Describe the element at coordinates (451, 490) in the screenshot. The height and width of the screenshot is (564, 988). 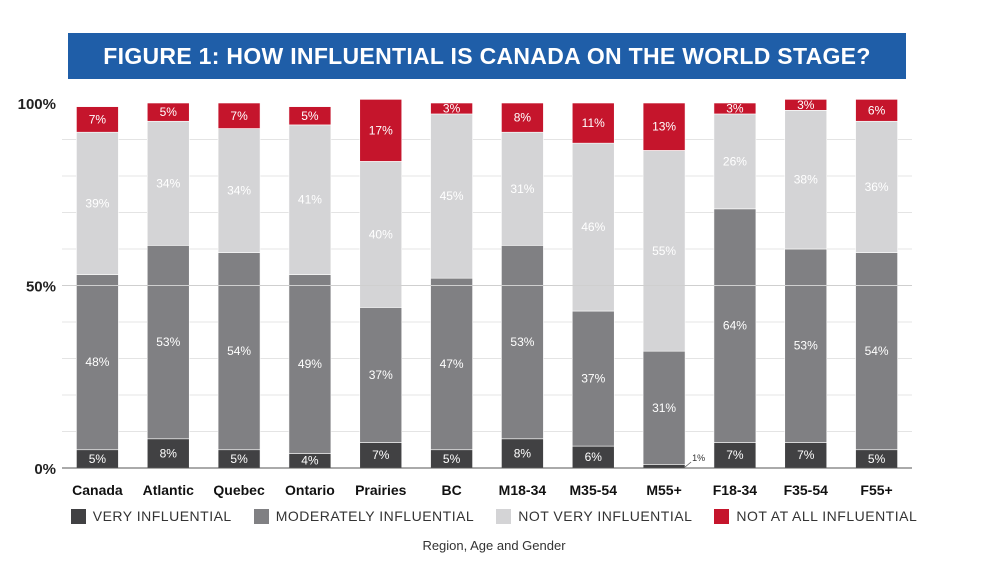
I see `x-tick-label: BC` at that location.